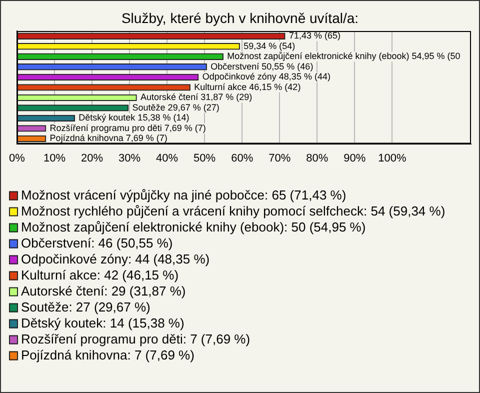 The width and height of the screenshot is (480, 393). What do you see at coordinates (134, 117) in the screenshot?
I see `data-label: Dětský koutek 15,38 % (14)` at bounding box center [134, 117].